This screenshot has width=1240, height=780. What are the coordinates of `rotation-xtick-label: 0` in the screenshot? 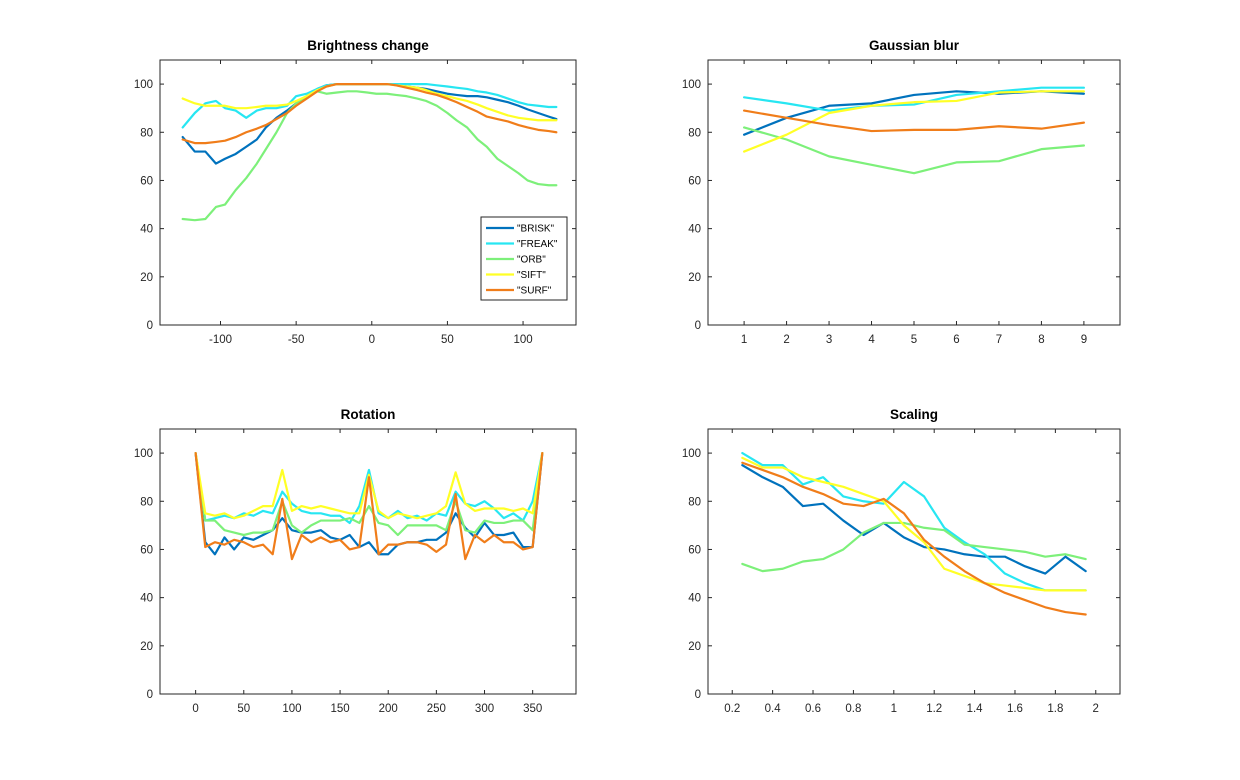 It's located at (195, 709).